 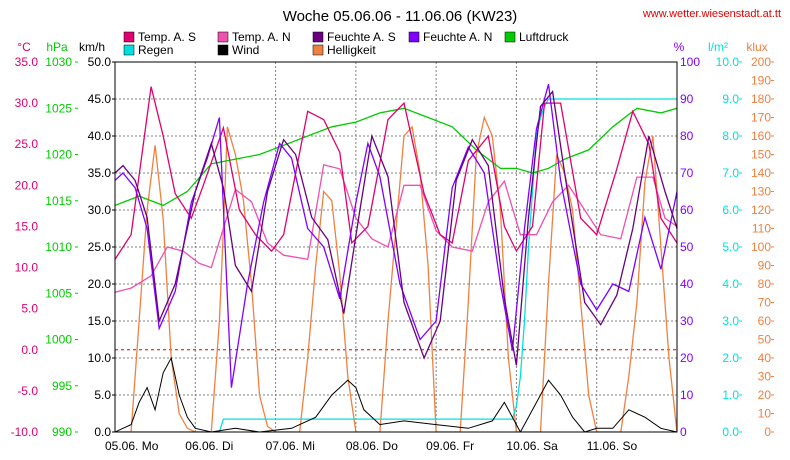 What do you see at coordinates (57, 47) in the screenshot?
I see `axis-unit-label: hPa` at bounding box center [57, 47].